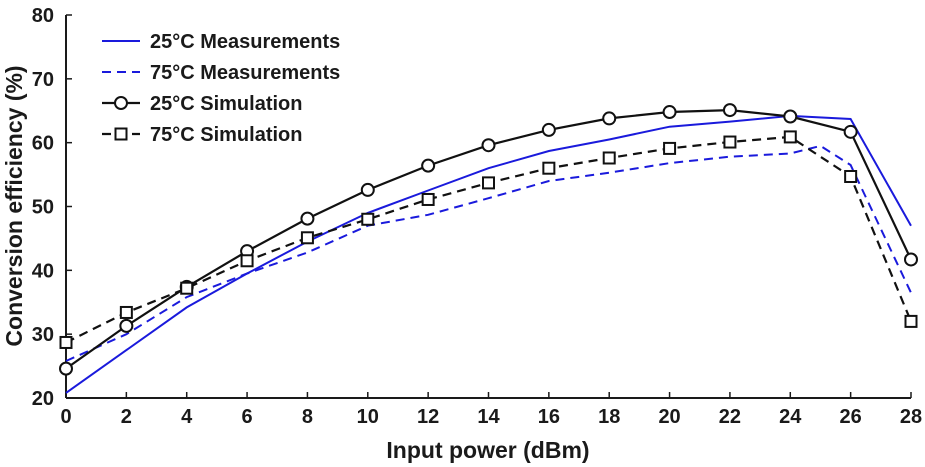  Describe the element at coordinates (245, 42) in the screenshot. I see `legend-label-1: 25°C Measurements` at that location.